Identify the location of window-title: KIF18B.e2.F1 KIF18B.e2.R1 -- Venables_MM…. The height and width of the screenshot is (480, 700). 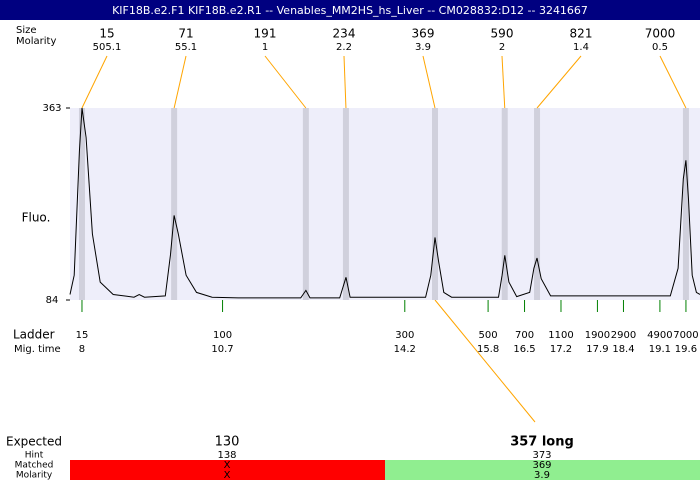
(350, 10).